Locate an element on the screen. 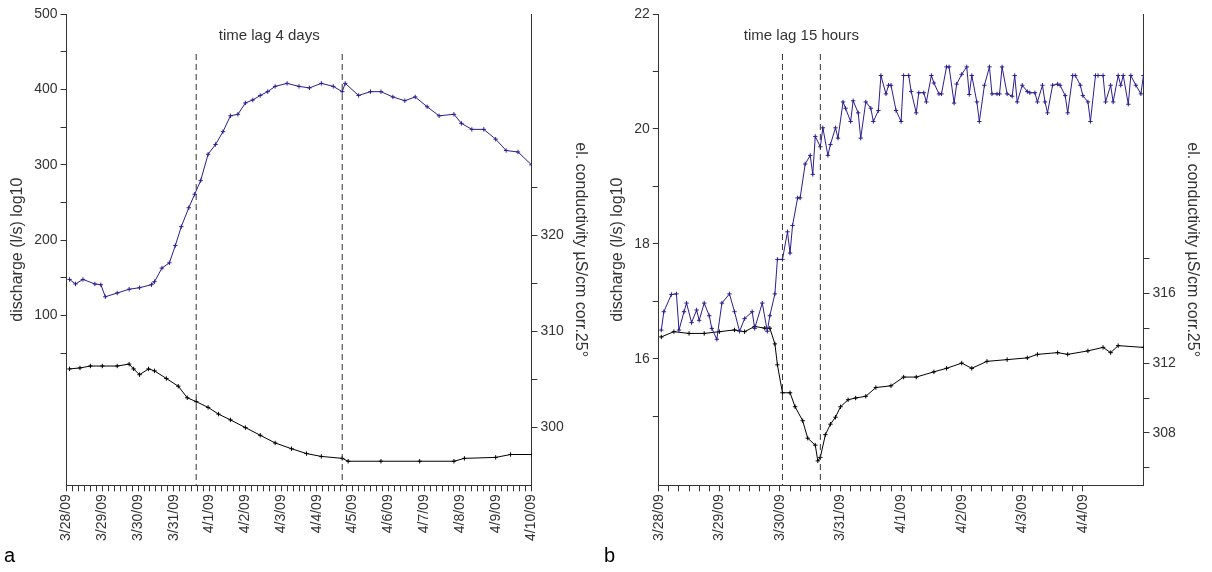  x-tick-label: 4/9/09 is located at coordinates (494, 514).